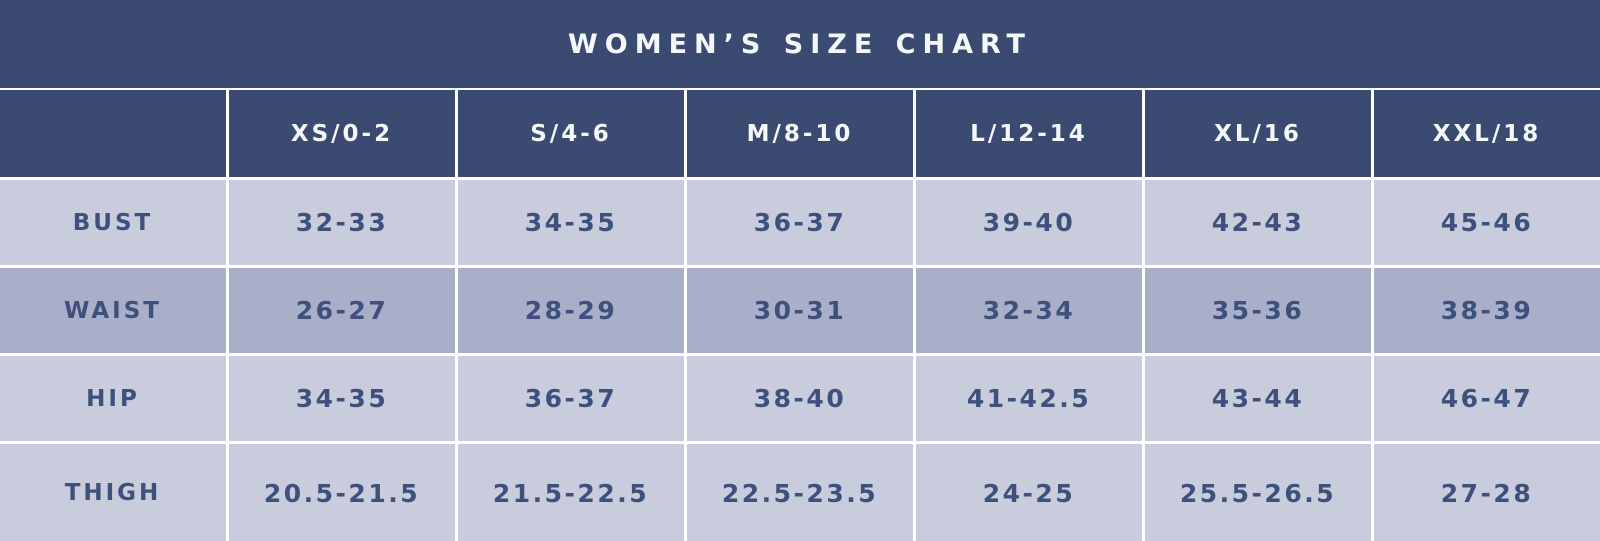 This screenshot has height=541, width=1600. Describe the element at coordinates (1029, 398) in the screenshot. I see `hip-value-l: 41-42.5` at that location.